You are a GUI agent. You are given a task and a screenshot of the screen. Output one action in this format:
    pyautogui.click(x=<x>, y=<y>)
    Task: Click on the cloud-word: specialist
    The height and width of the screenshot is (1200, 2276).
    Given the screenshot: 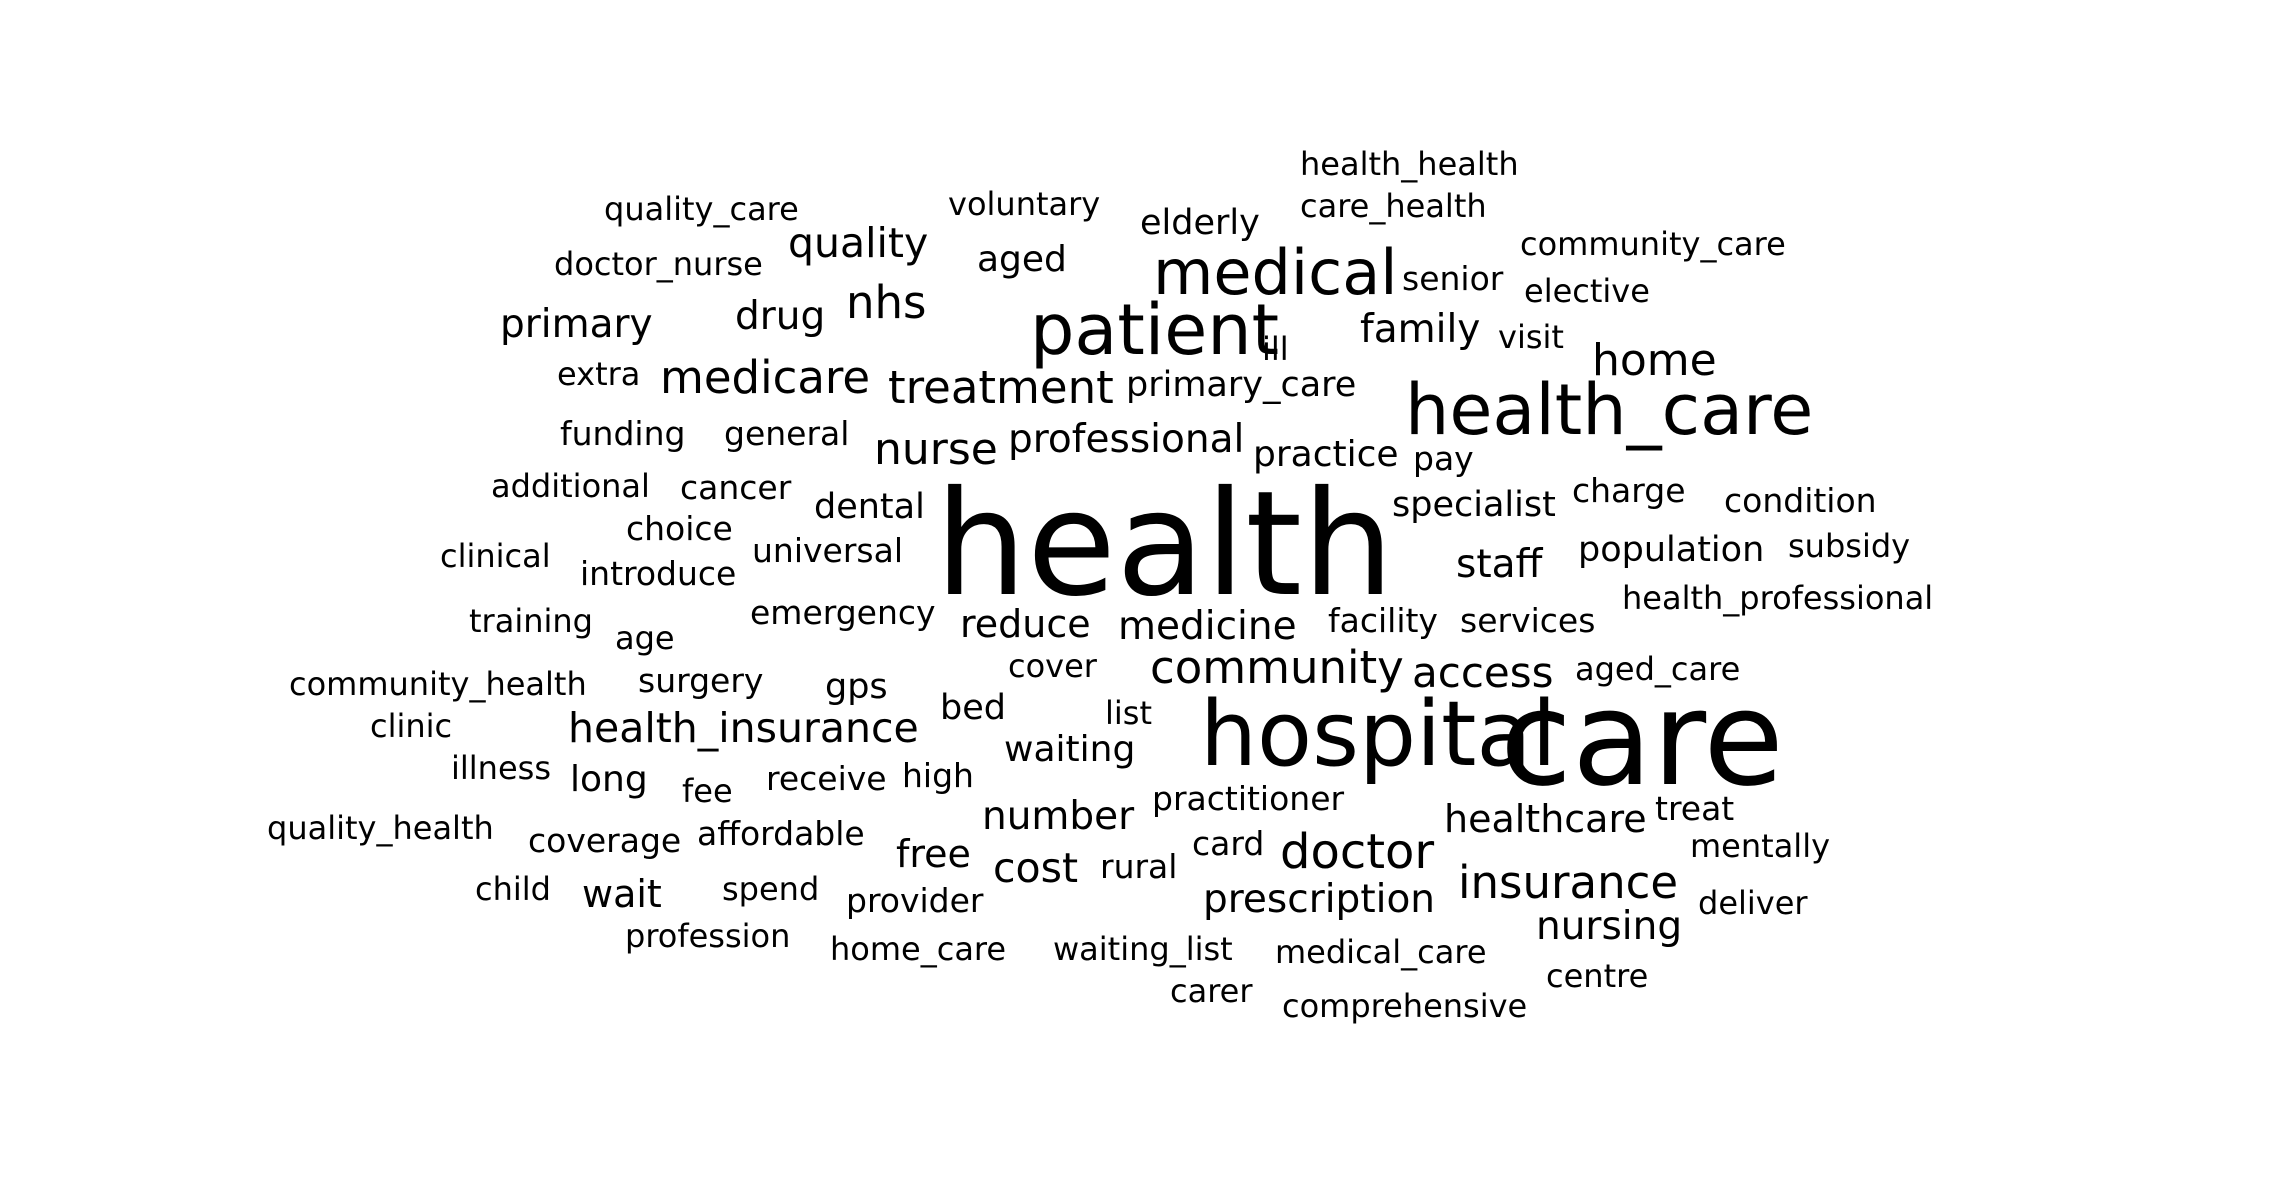 What is the action you would take?
    pyautogui.click(x=1474, y=505)
    